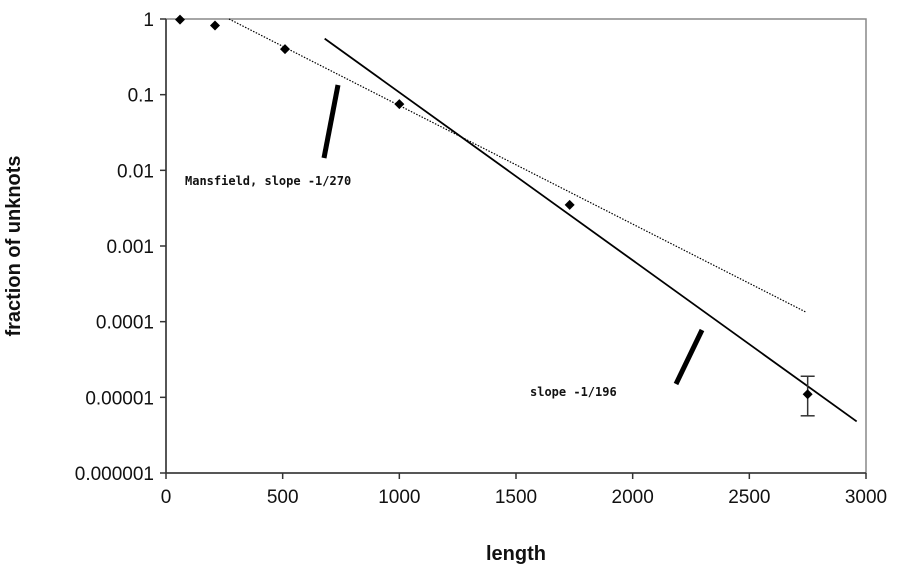 This screenshot has width=897, height=572. What do you see at coordinates (148, 20) in the screenshot?
I see `y-tick-label: 1` at bounding box center [148, 20].